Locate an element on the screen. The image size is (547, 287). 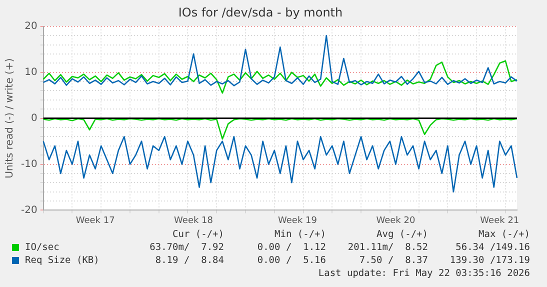
text: 139.30 /173.19 is located at coordinates (489, 260).